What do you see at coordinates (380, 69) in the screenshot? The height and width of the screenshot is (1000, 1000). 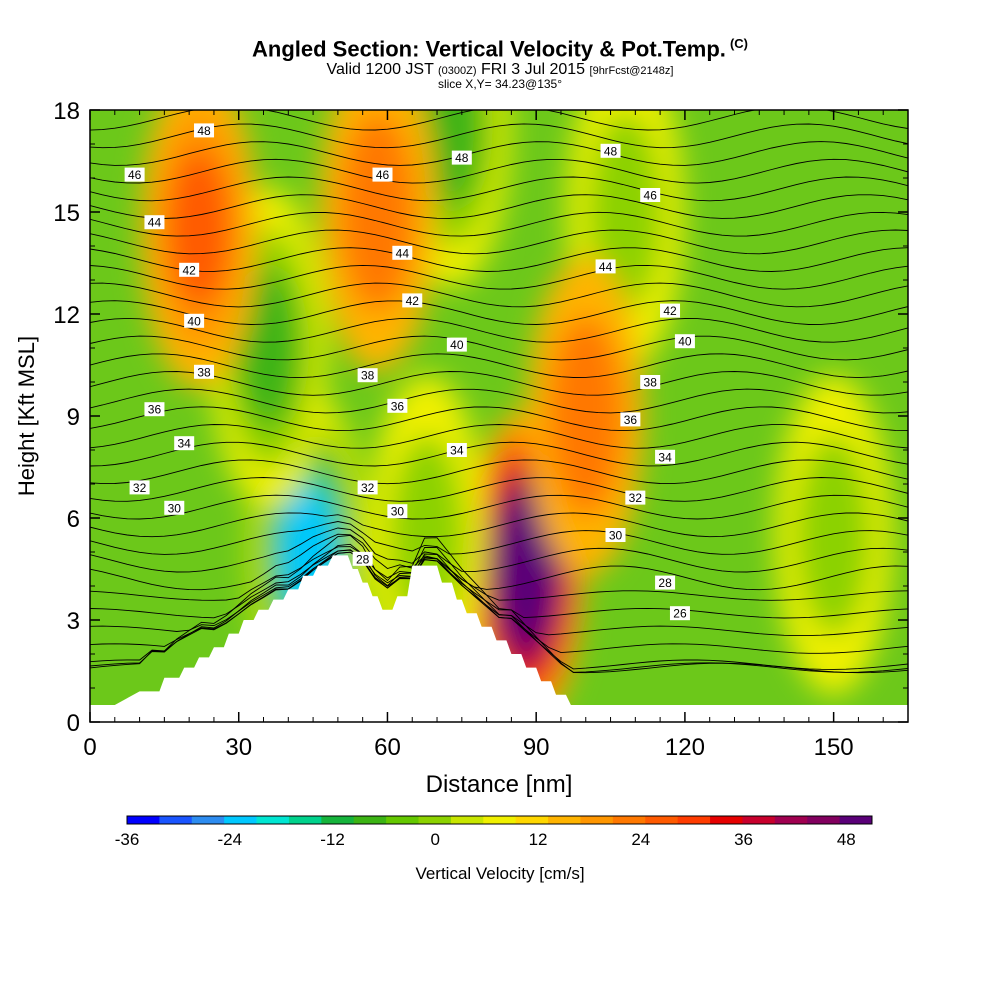 I see `valid-prefix: Valid 1200 JST` at bounding box center [380, 69].